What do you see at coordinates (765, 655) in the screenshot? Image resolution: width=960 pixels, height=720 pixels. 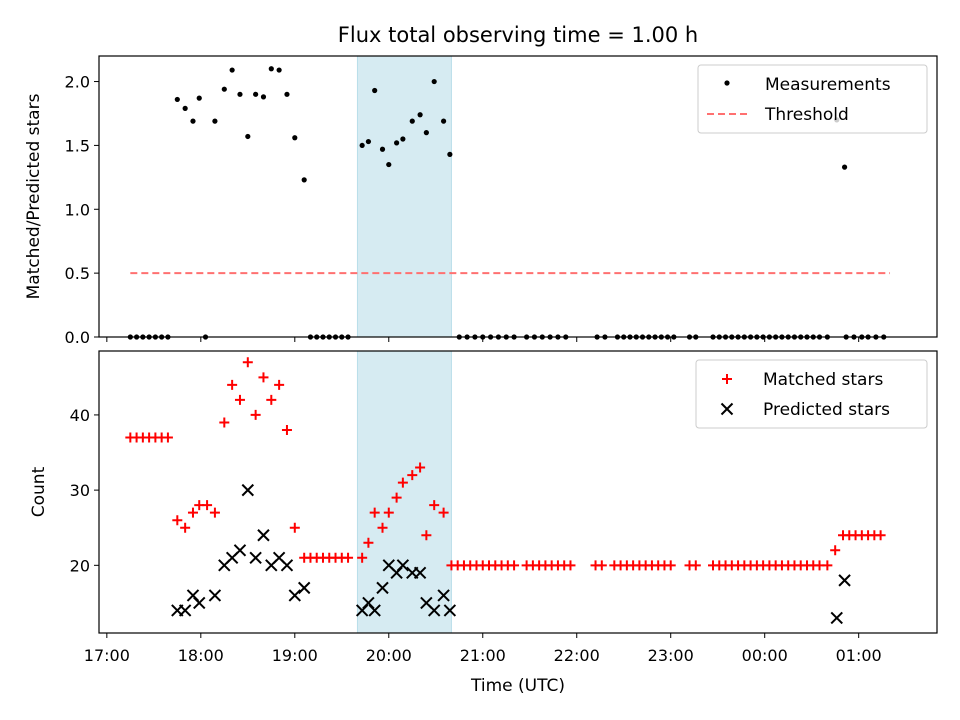 I see `x-tick-label: 00:00` at bounding box center [765, 655].